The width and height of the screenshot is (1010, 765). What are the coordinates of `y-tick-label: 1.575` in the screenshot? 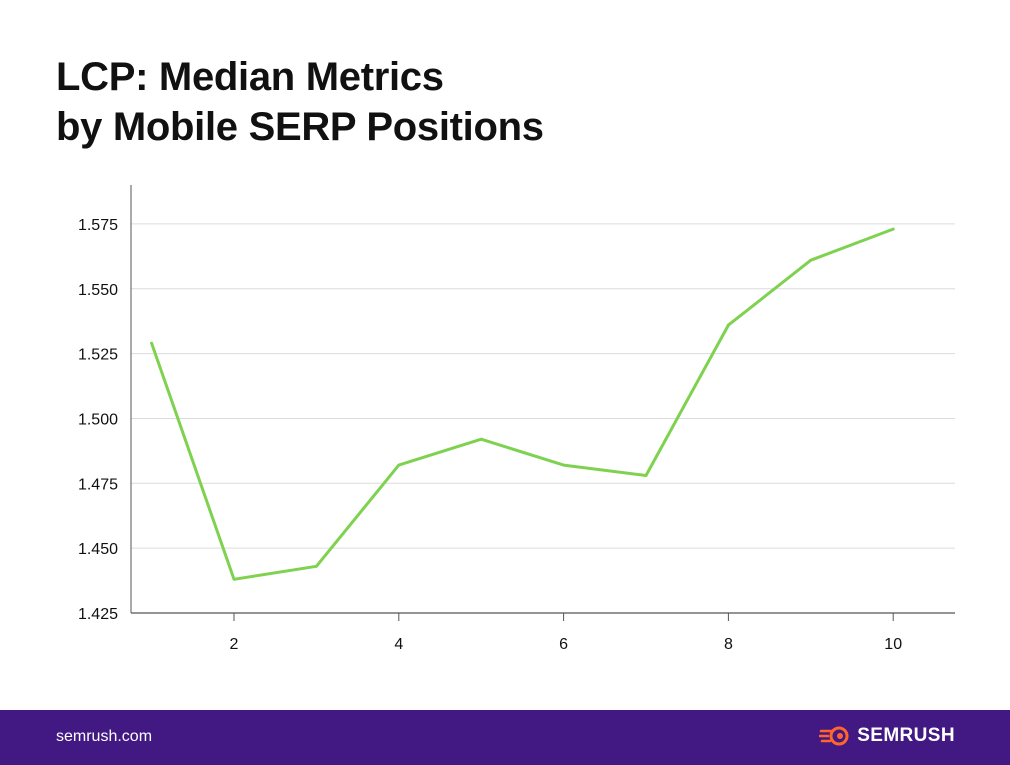 It's located at (98, 225).